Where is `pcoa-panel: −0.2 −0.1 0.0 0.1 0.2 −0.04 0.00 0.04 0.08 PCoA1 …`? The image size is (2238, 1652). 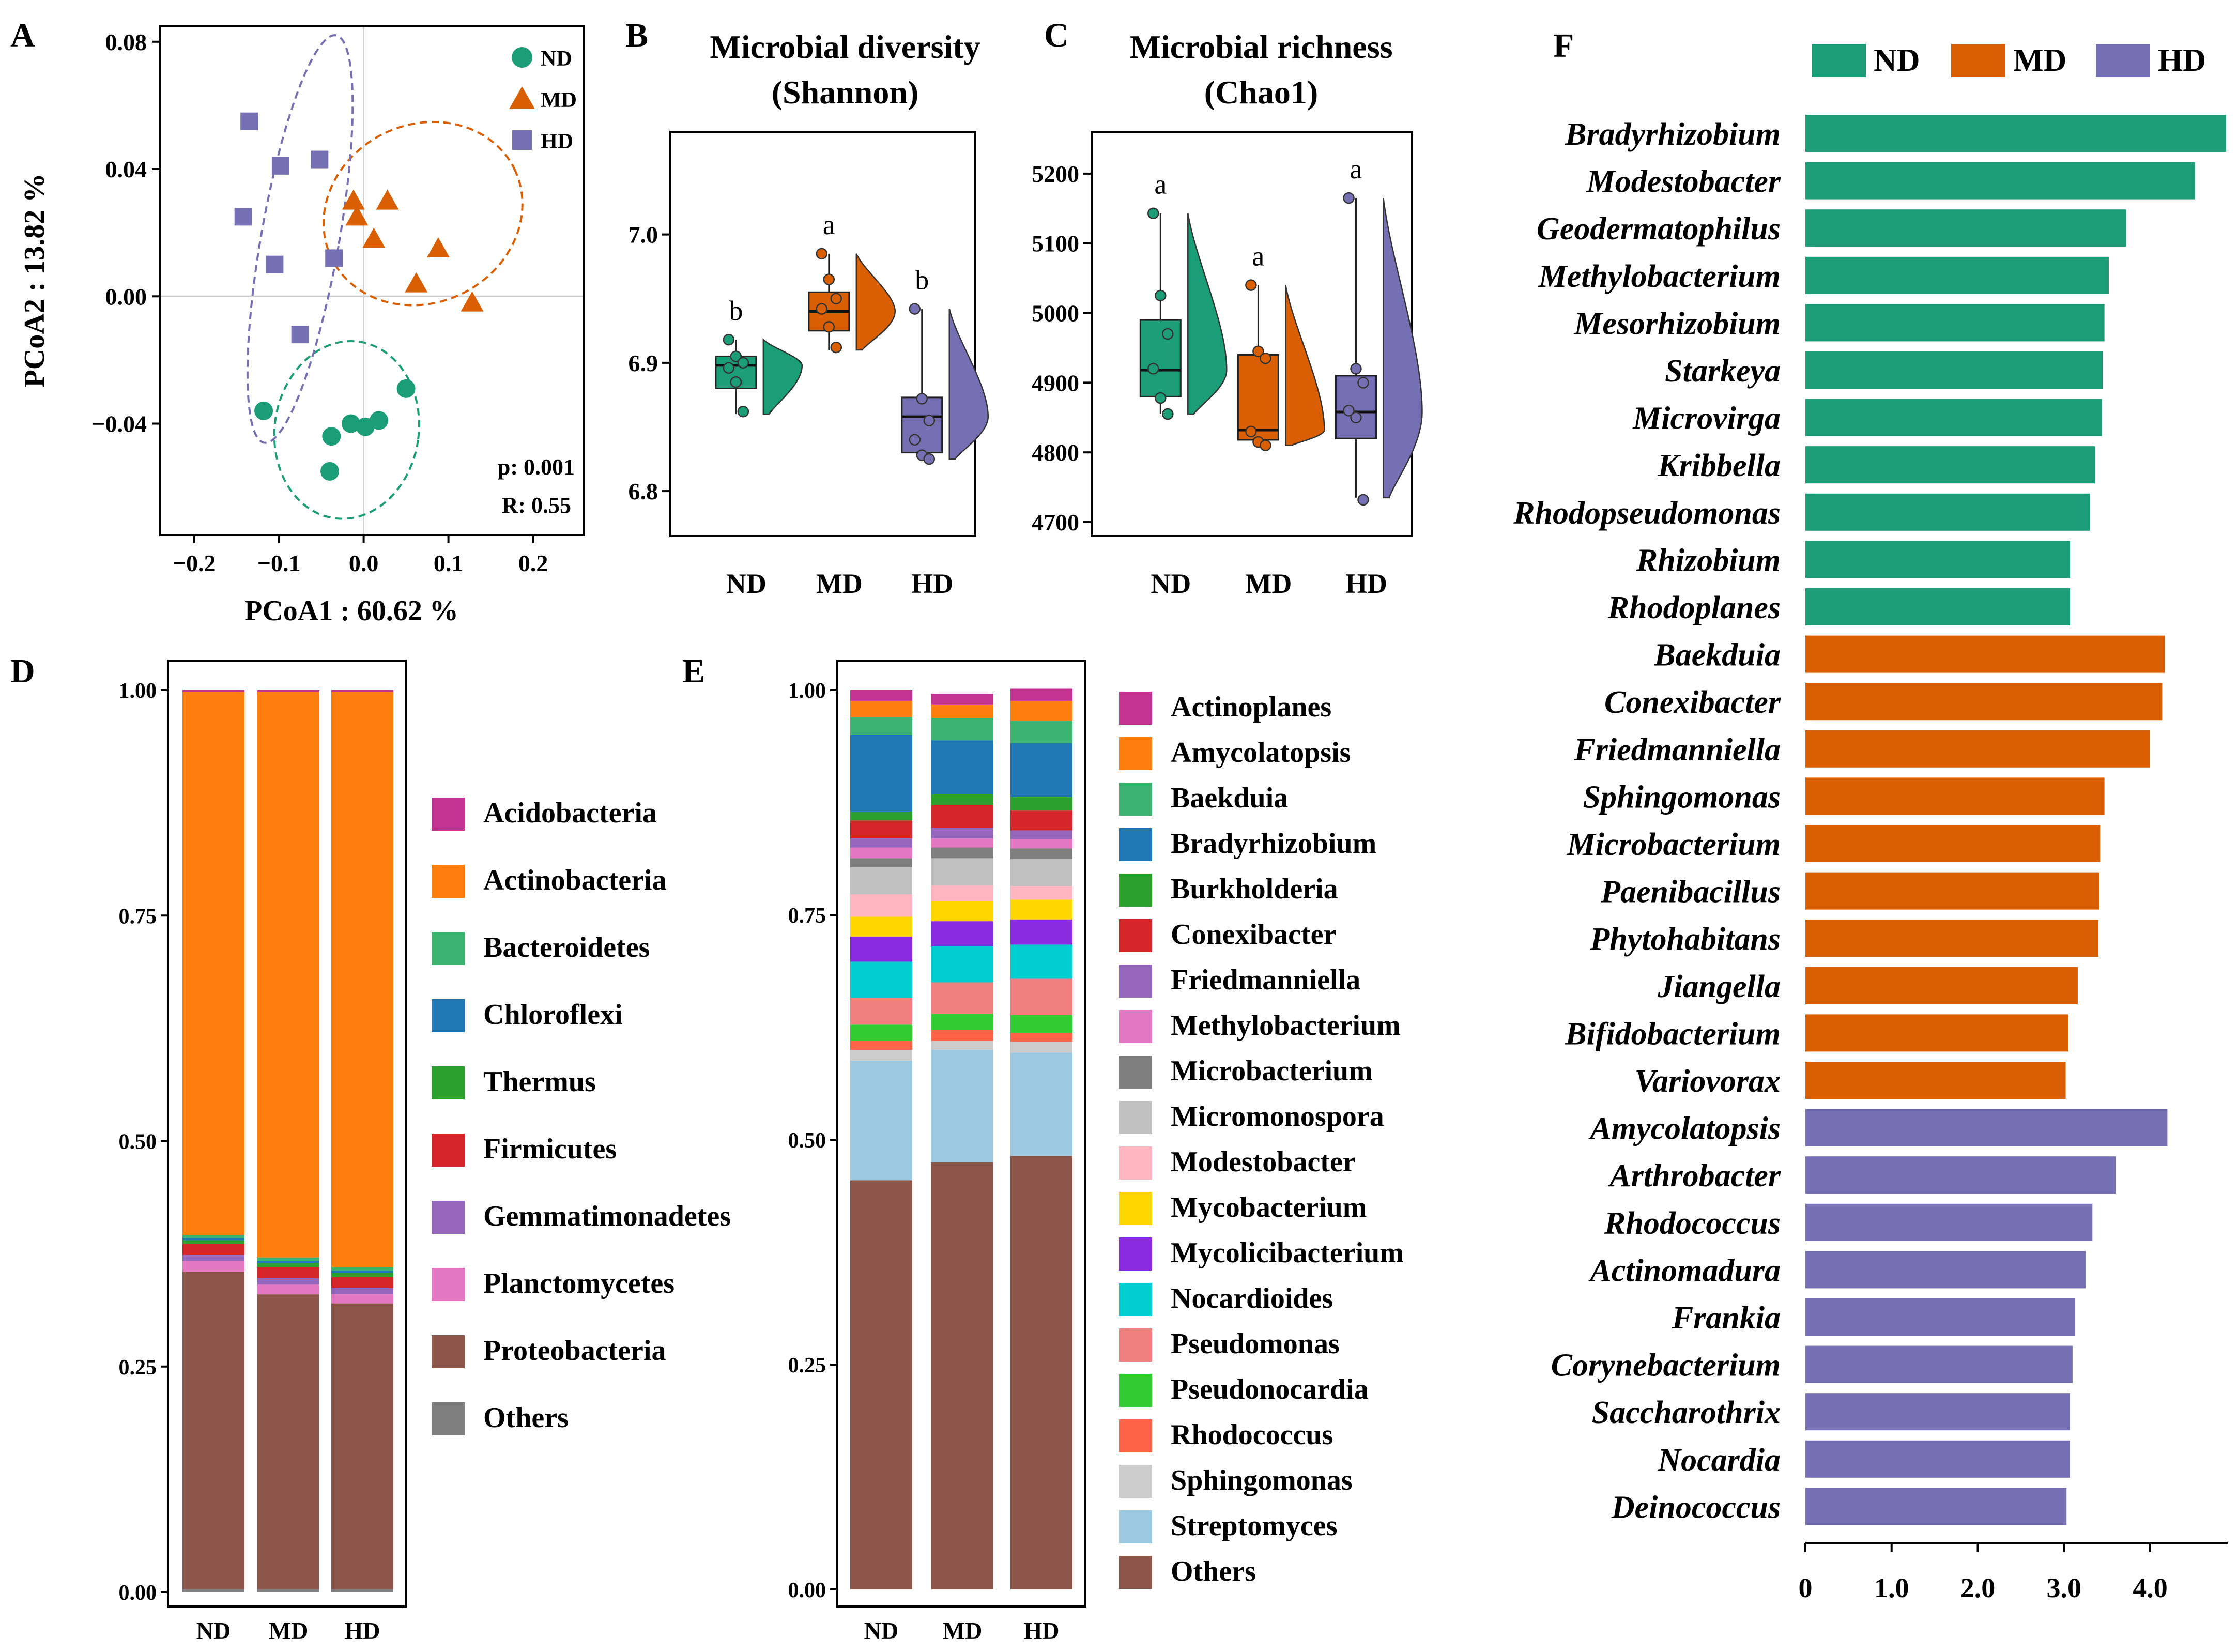 pcoa-panel: −0.2 −0.1 0.0 0.1 0.2 −0.04 0.00 0.04 0.08 PCoA1 … is located at coordinates (302, 326).